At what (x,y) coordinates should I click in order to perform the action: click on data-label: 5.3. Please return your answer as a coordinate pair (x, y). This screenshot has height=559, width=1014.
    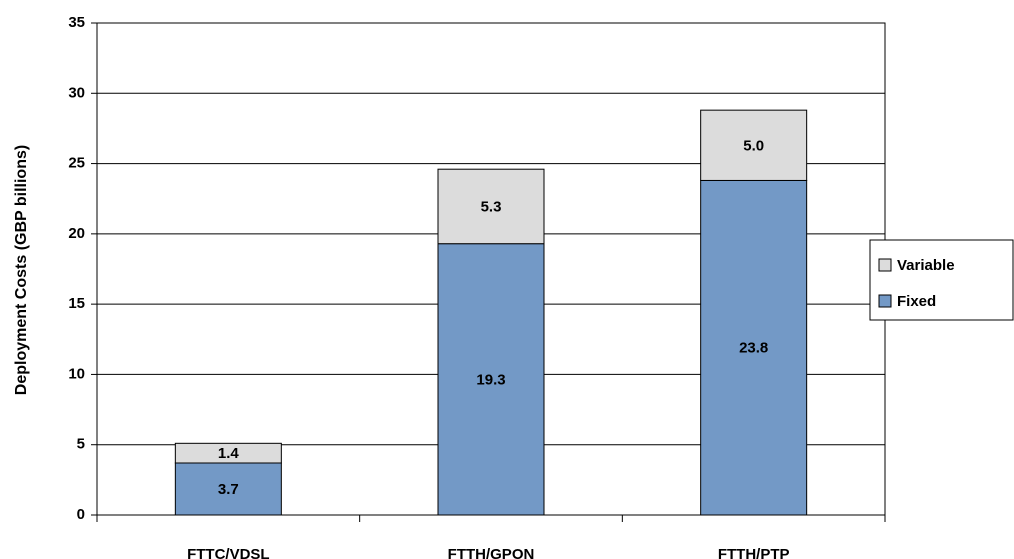
    Looking at the image, I should click on (491, 206).